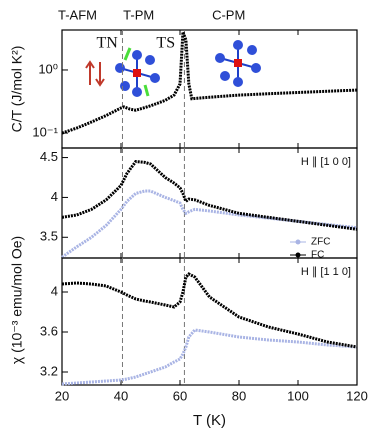 This screenshot has height=440, width=373. What do you see at coordinates (17, 89) in the screenshot?
I see `y-axis-label: C/T (J/mol K²)` at bounding box center [17, 89].